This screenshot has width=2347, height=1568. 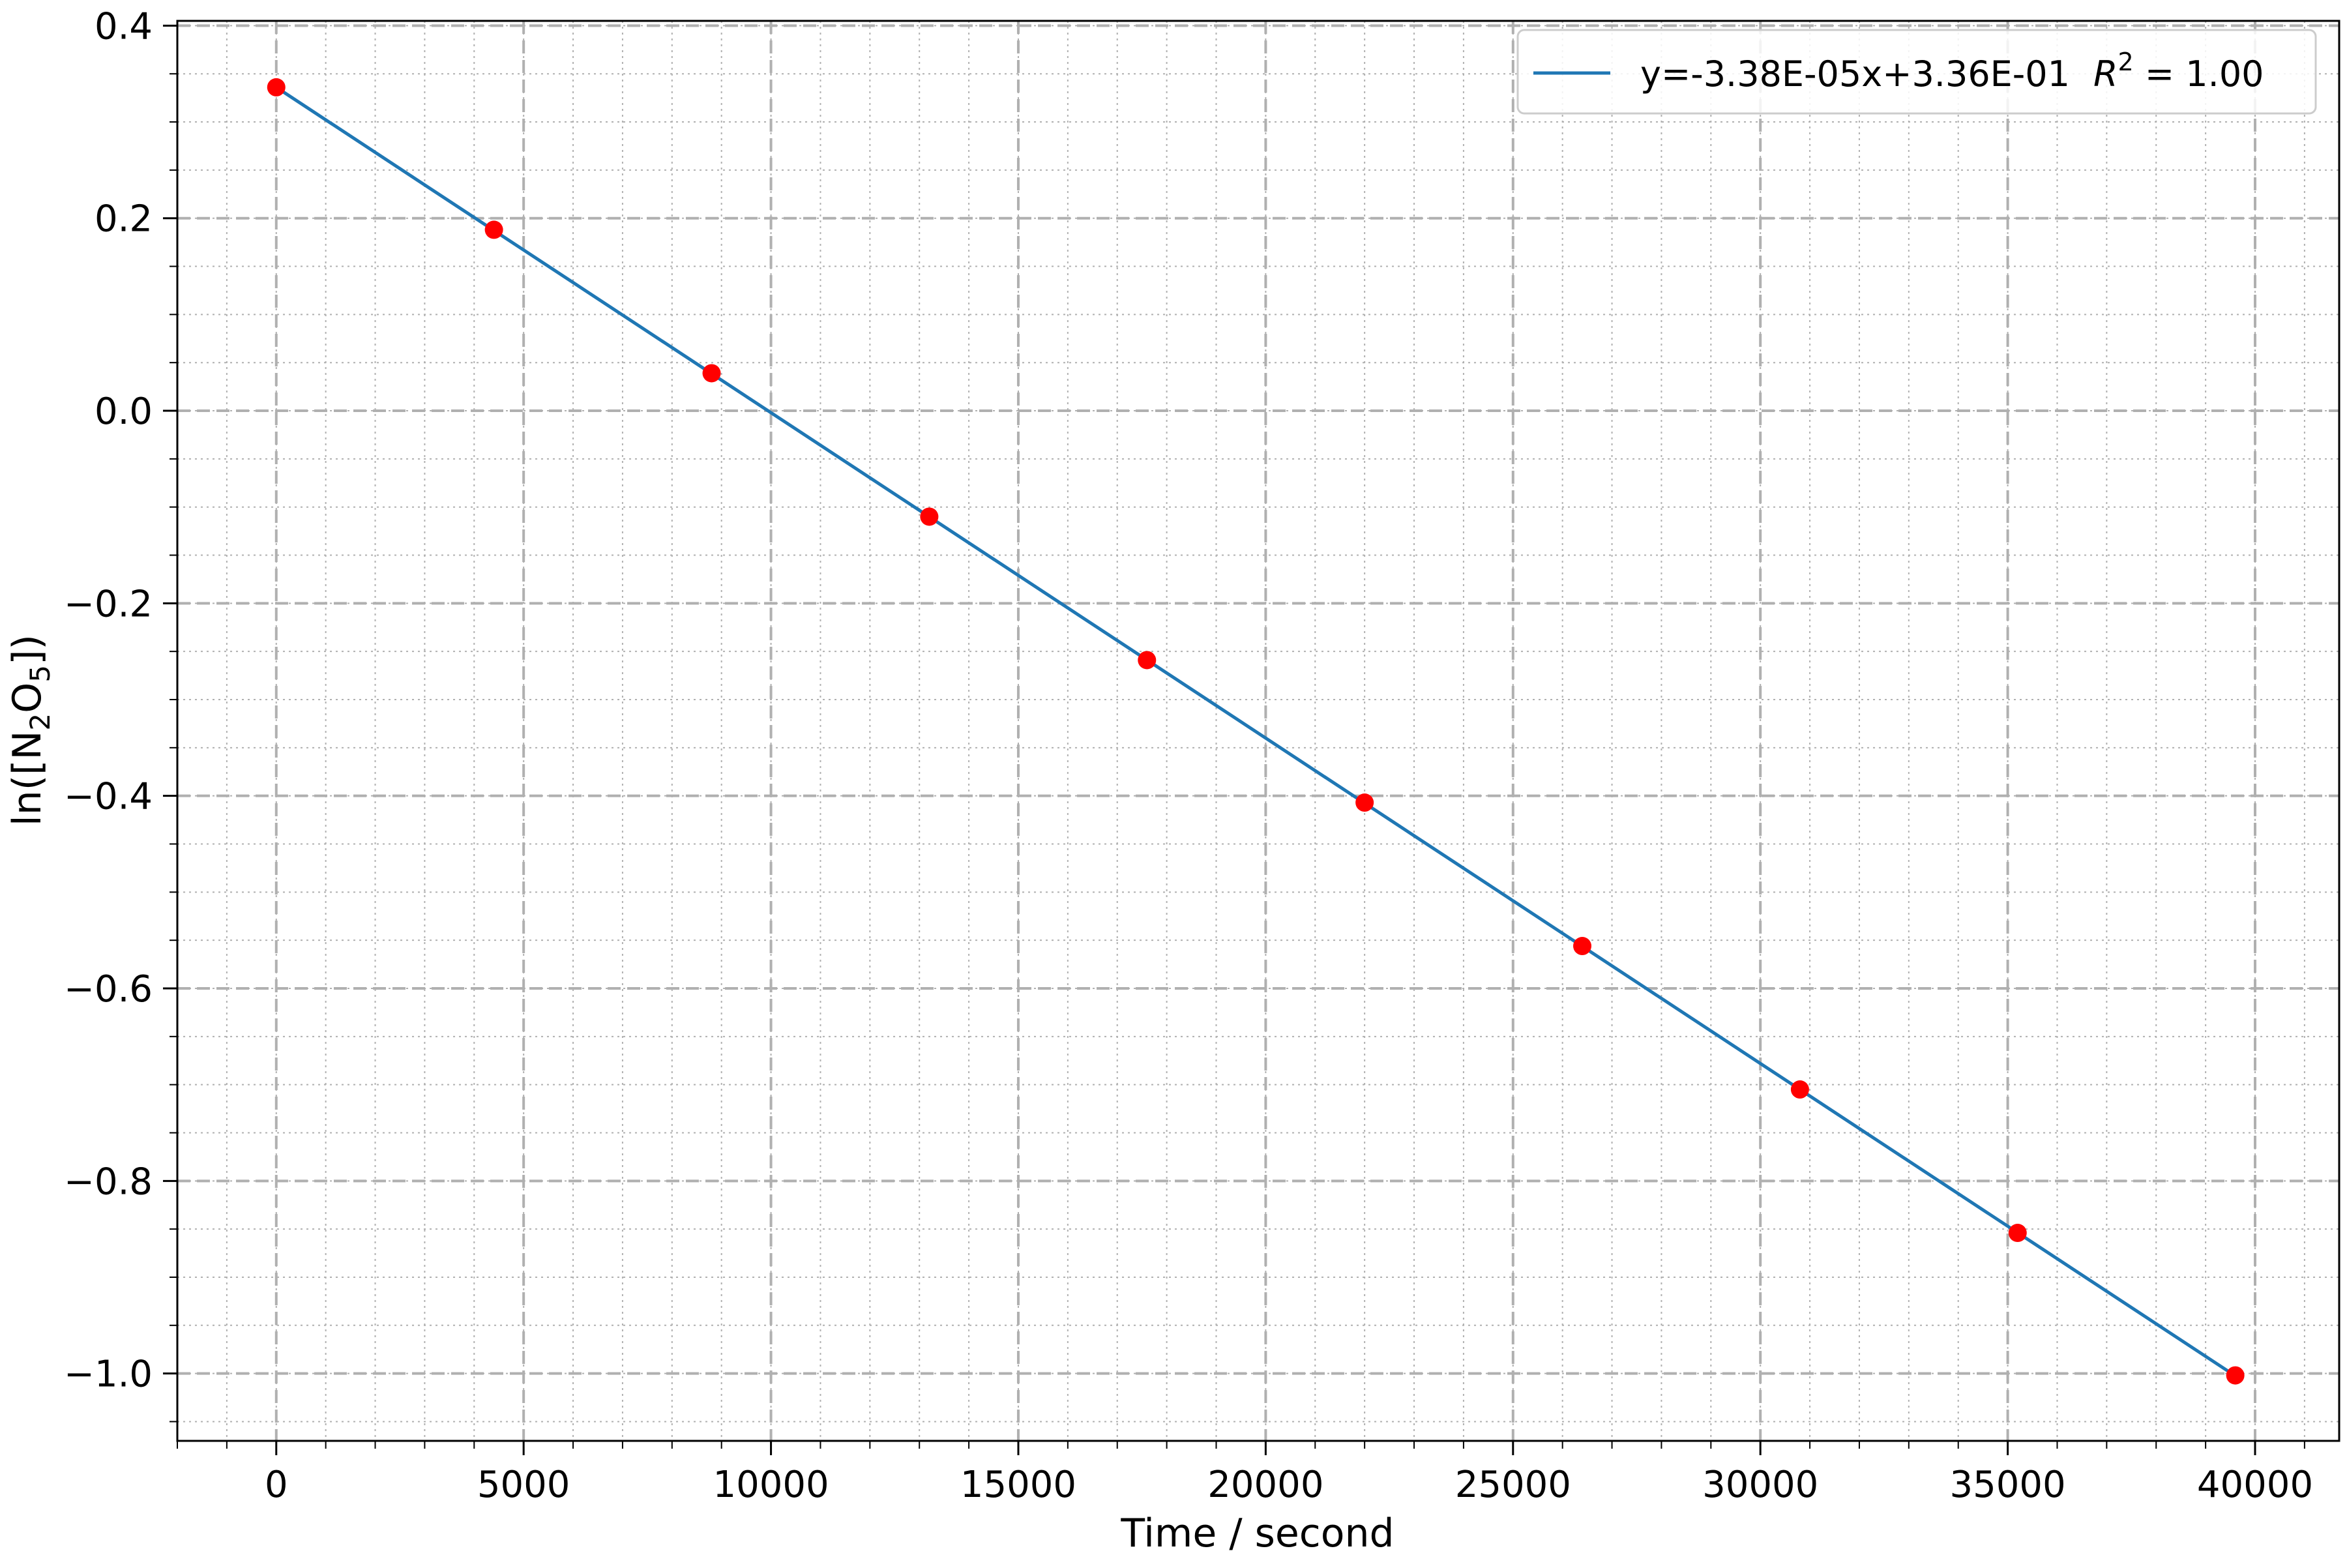 I want to click on x-tick-label: 40000, so click(x=2255, y=1485).